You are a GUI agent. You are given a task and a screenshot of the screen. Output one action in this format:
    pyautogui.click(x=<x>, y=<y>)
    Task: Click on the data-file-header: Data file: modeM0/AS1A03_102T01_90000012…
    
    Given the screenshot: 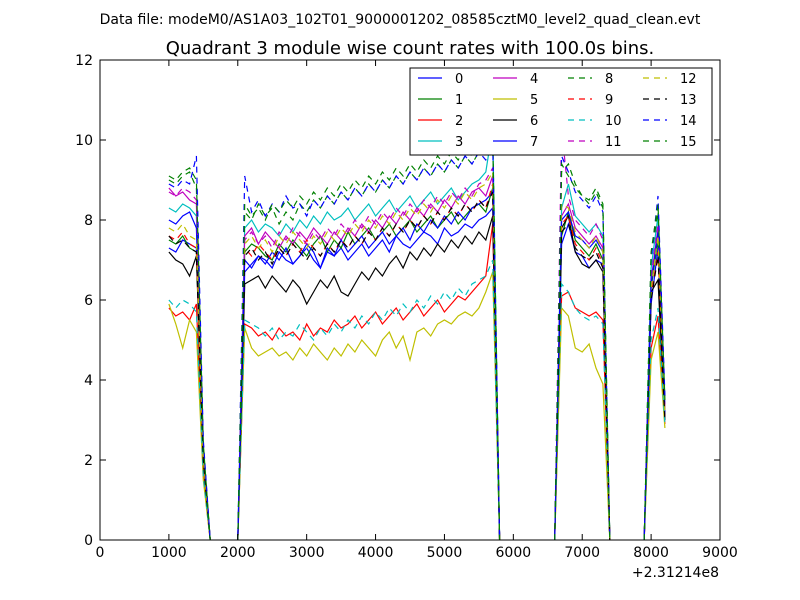 What is the action you would take?
    pyautogui.click(x=400, y=20)
    